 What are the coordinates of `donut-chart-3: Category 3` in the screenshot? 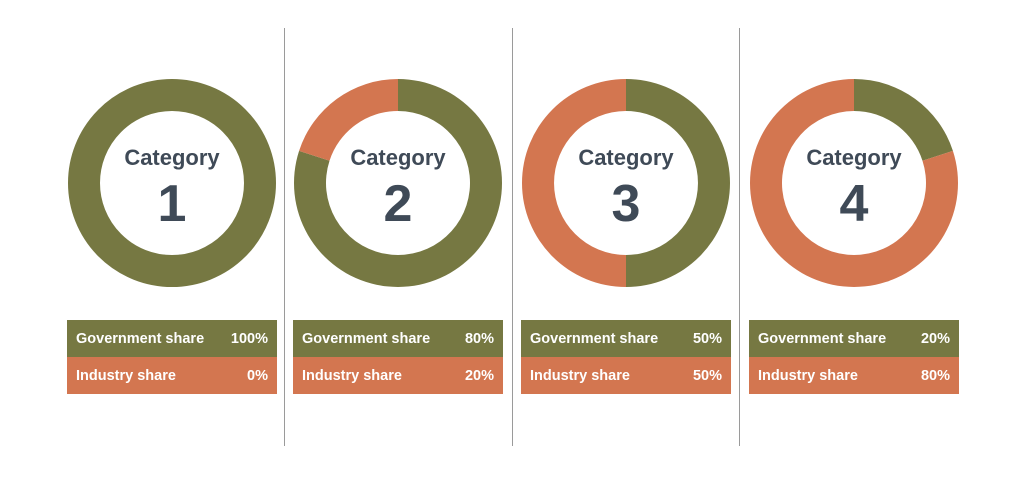 It's located at (626, 183).